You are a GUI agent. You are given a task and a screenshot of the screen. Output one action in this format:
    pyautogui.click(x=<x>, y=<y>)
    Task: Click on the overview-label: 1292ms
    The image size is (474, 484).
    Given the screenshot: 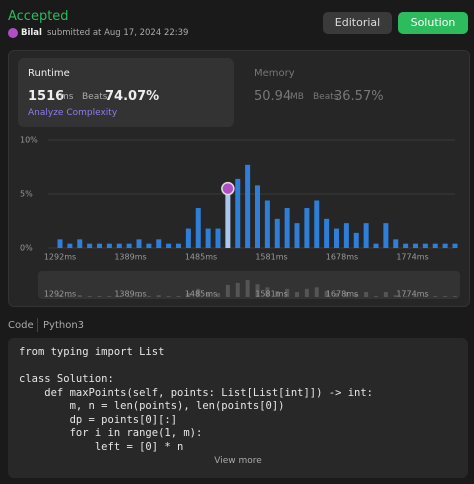 What is the action you would take?
    pyautogui.click(x=60, y=294)
    